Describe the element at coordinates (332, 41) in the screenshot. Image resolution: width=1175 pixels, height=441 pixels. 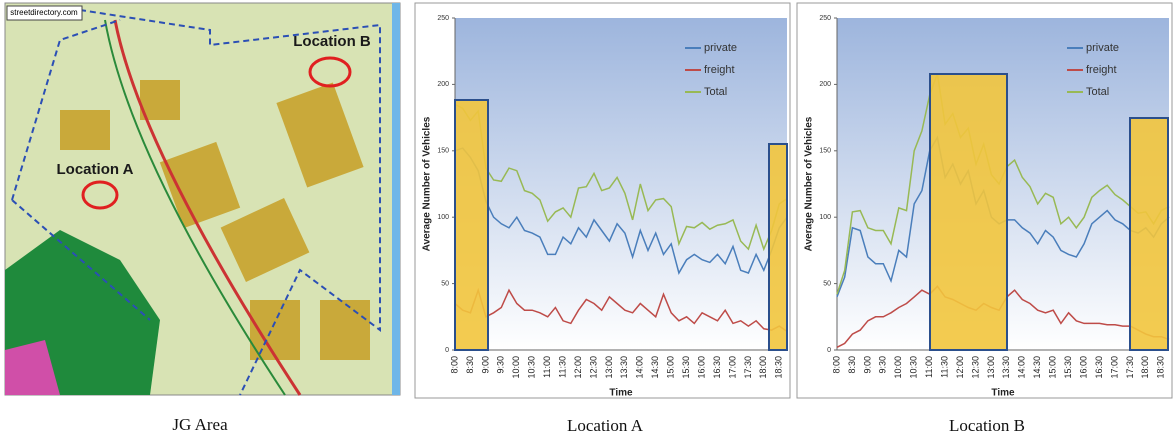
I see `map-label: Location B` at that location.